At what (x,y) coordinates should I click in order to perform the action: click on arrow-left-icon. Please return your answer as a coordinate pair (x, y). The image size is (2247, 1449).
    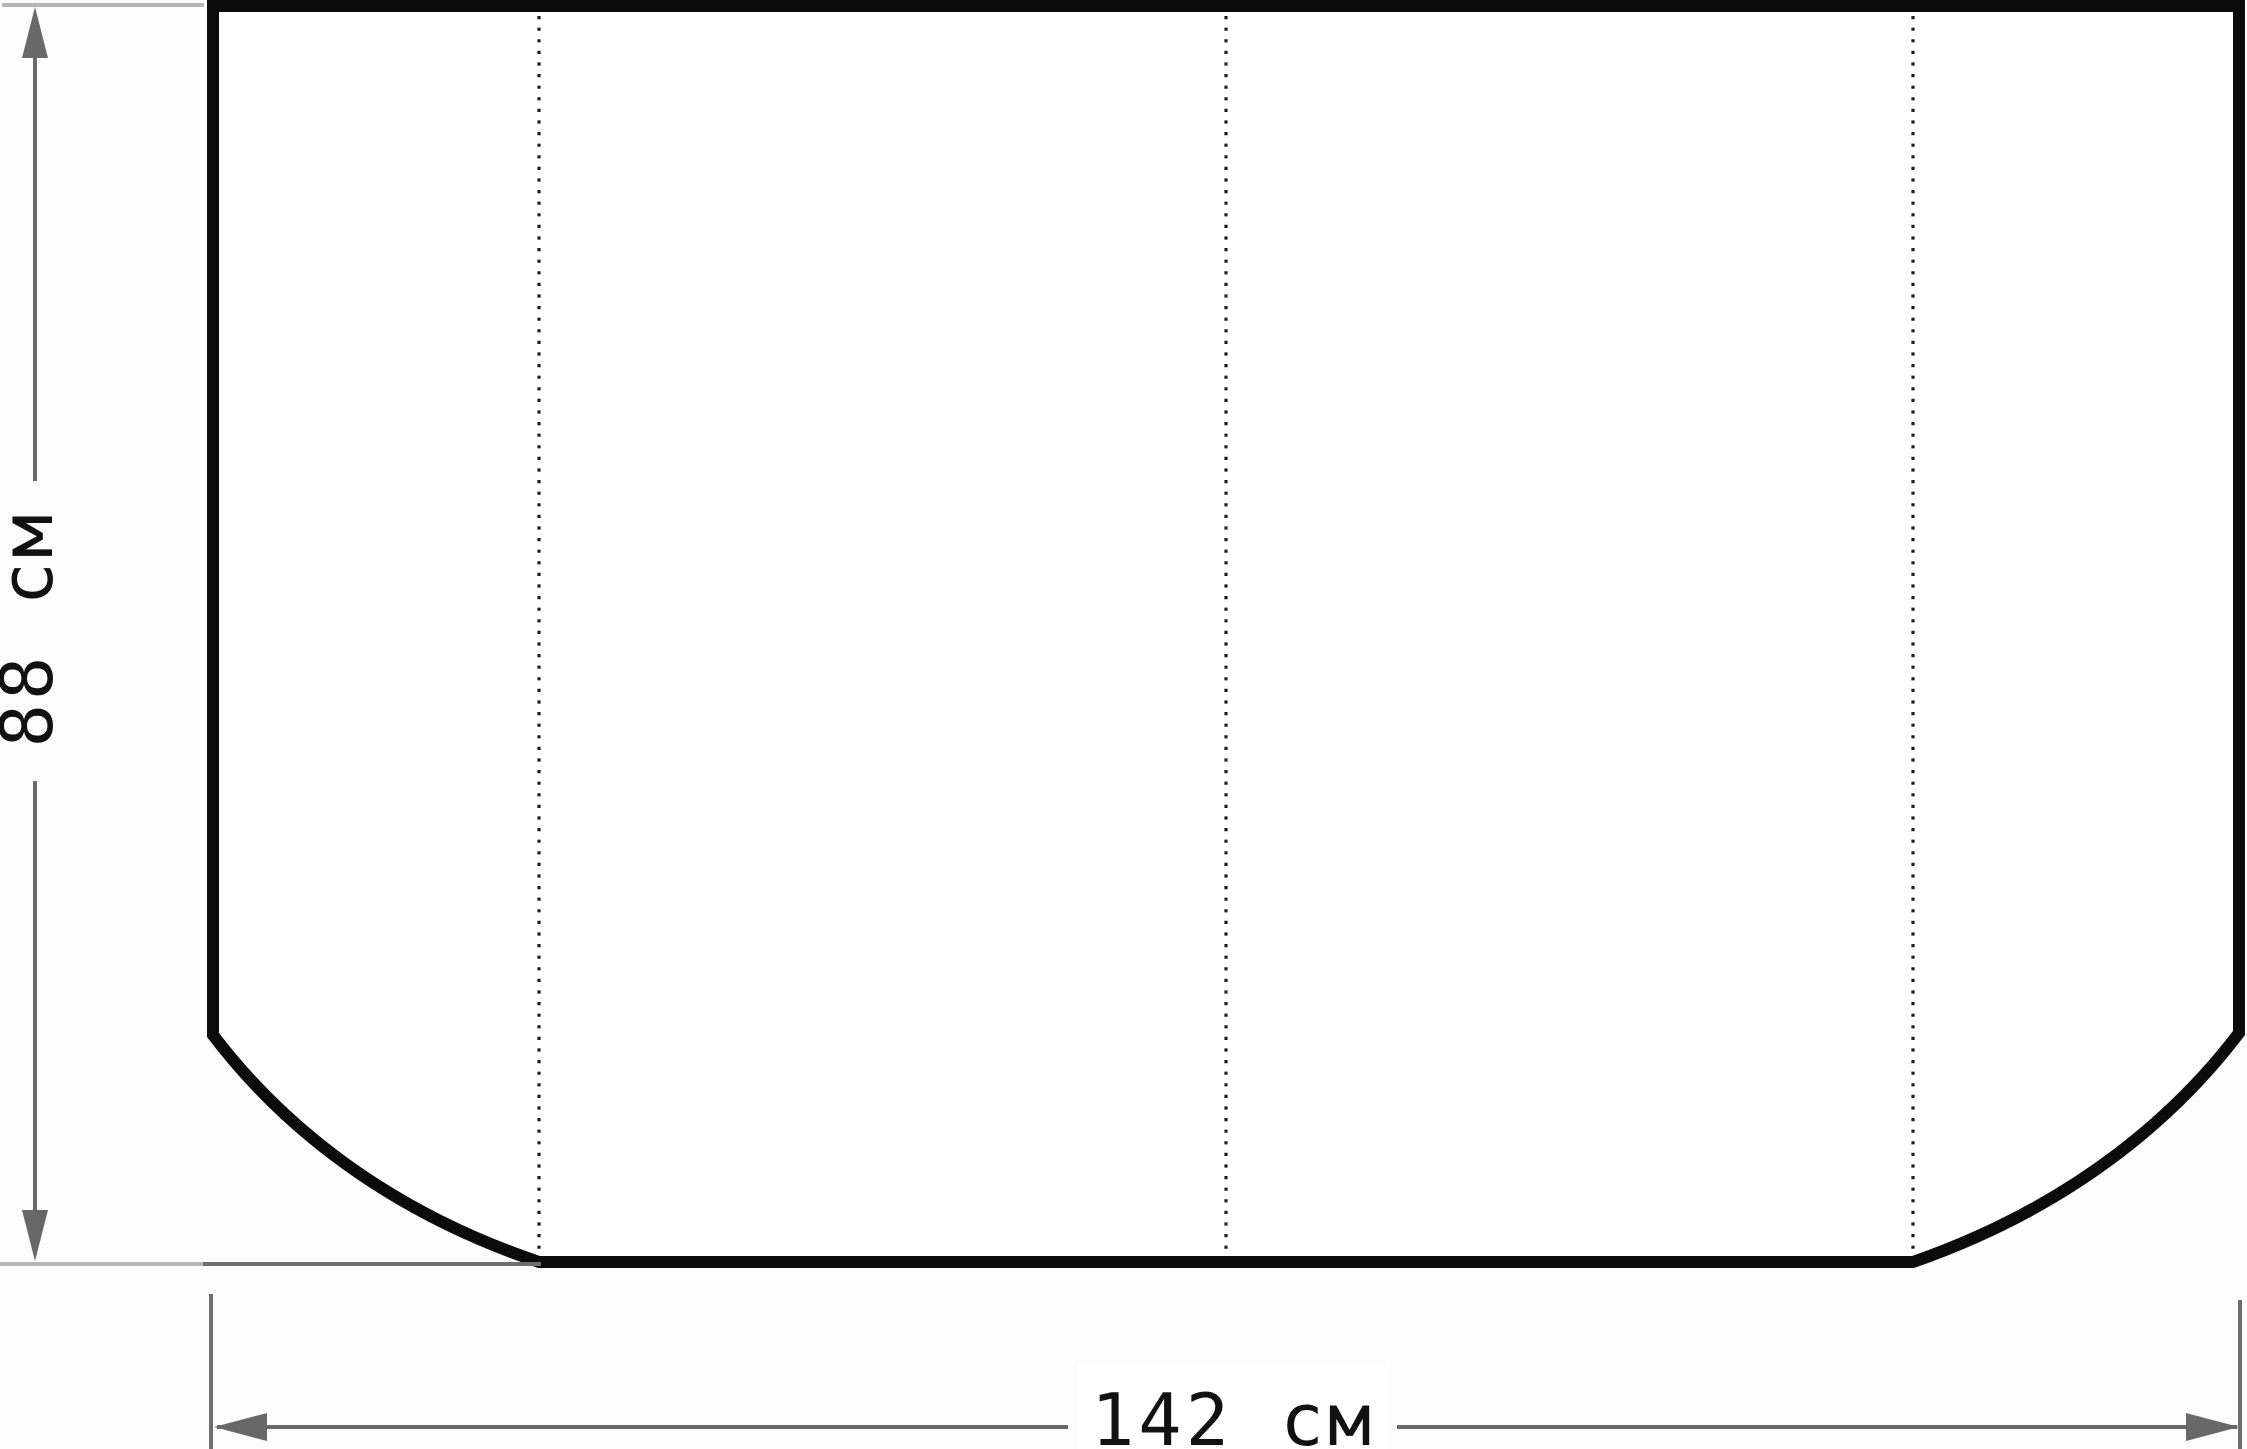
    Looking at the image, I should click on (240, 1427).